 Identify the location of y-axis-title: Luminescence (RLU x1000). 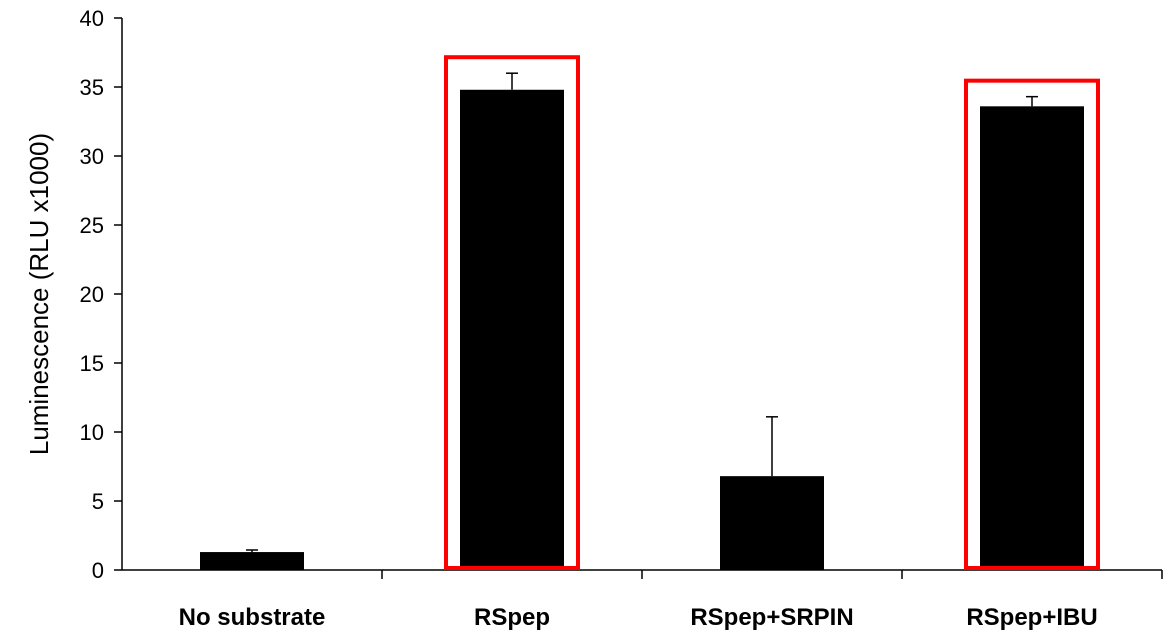
(39, 294).